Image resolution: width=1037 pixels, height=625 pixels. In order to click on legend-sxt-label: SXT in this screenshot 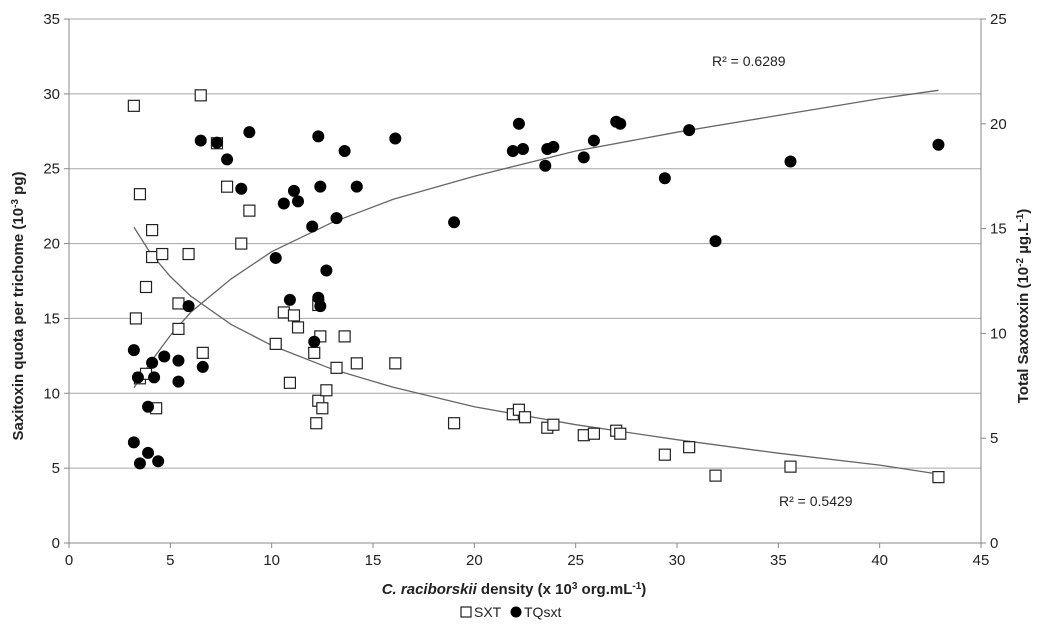, I will do `click(488, 612)`.